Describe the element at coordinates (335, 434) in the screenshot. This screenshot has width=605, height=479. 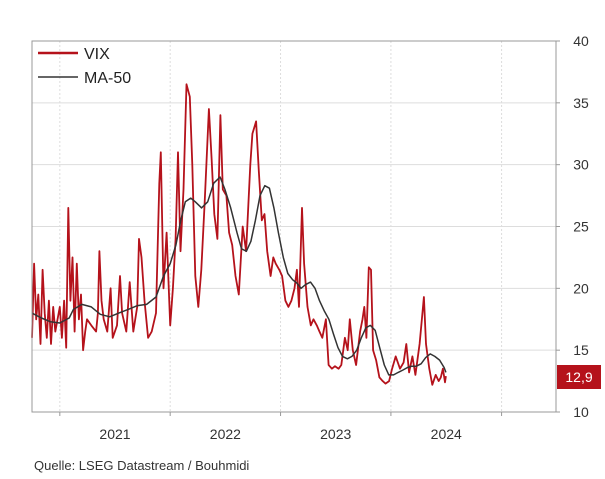
I see `x-tick-label: 2023` at that location.